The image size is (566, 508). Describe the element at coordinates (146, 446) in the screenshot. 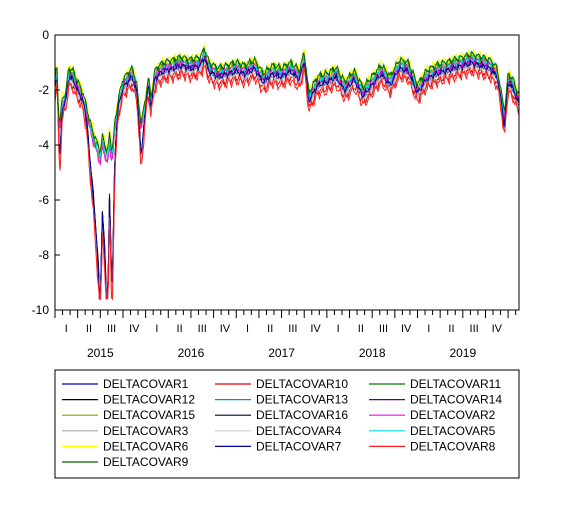

I see `legend-label: DELTACOVAR6` at that location.